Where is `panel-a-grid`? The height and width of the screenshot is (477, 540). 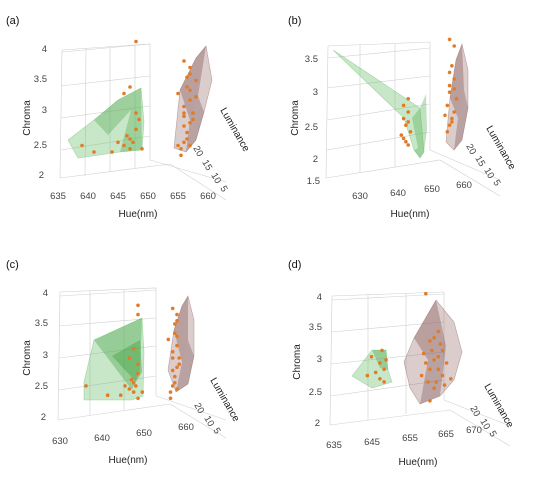 panel-a-grid is located at coordinates (143, 122).